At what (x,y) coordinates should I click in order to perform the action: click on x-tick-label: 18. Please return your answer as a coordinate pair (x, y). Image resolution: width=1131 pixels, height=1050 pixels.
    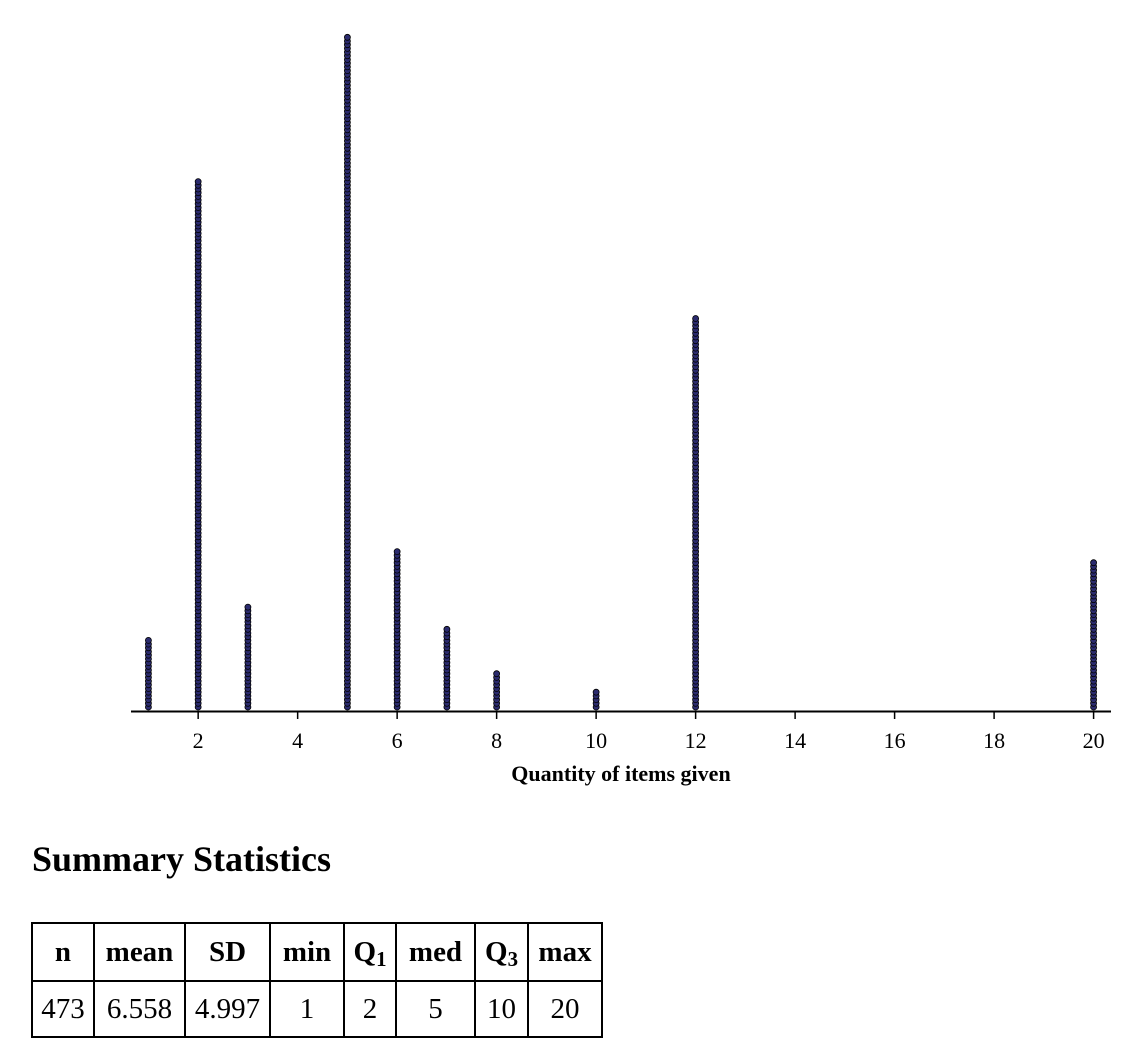
    Looking at the image, I should click on (994, 740).